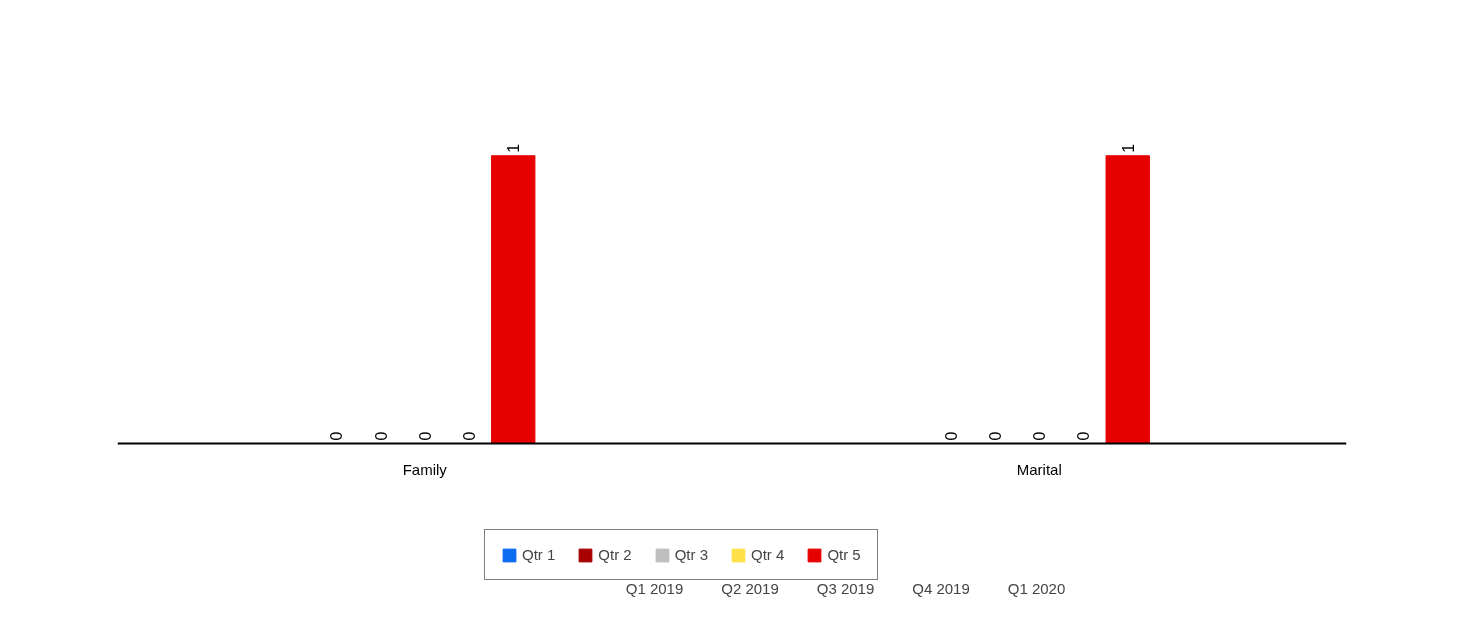 This screenshot has height=622, width=1473. I want to click on text: Q3 2019, so click(845, 588).